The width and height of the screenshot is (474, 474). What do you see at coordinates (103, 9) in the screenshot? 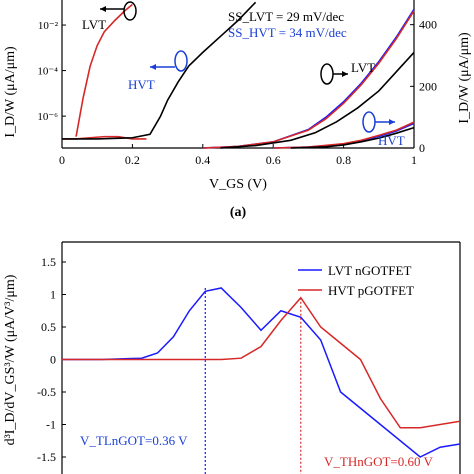
I see `lvt-left-arrowhead` at bounding box center [103, 9].